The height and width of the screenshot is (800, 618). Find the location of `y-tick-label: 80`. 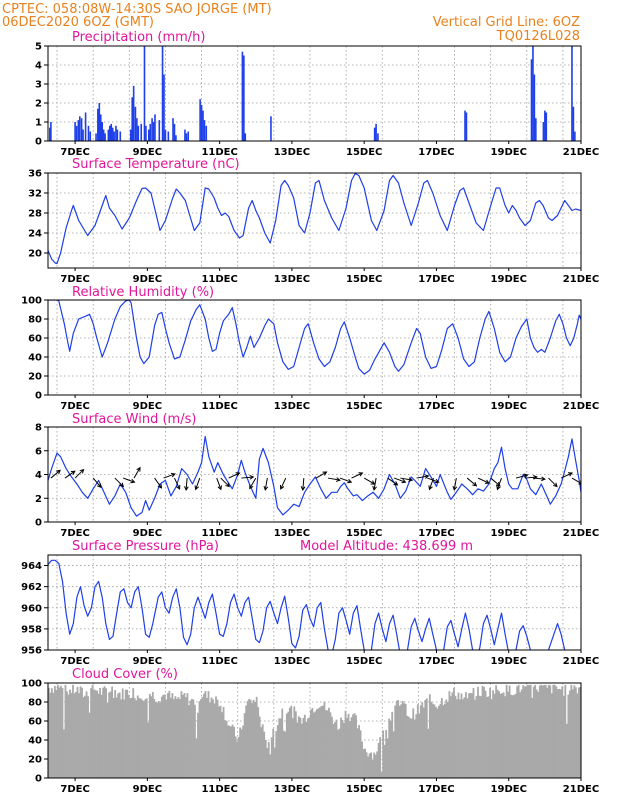

y-tick-label: 80 is located at coordinates (35, 703).